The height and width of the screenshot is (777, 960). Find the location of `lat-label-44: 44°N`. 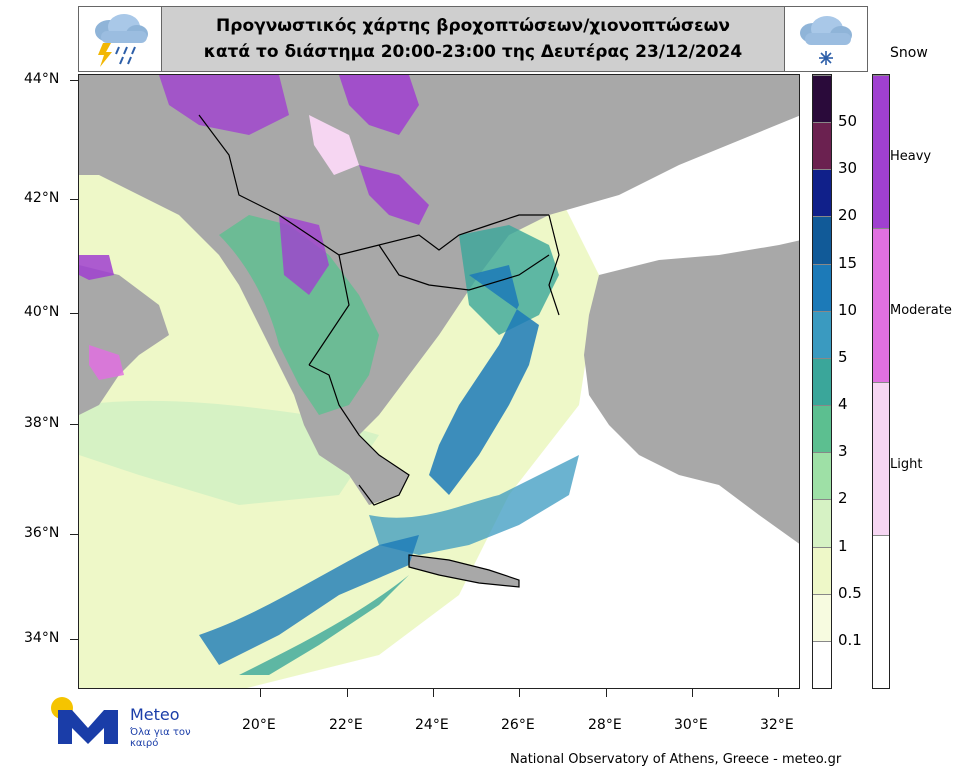

lat-label-44: 44°N is located at coordinates (42, 79).